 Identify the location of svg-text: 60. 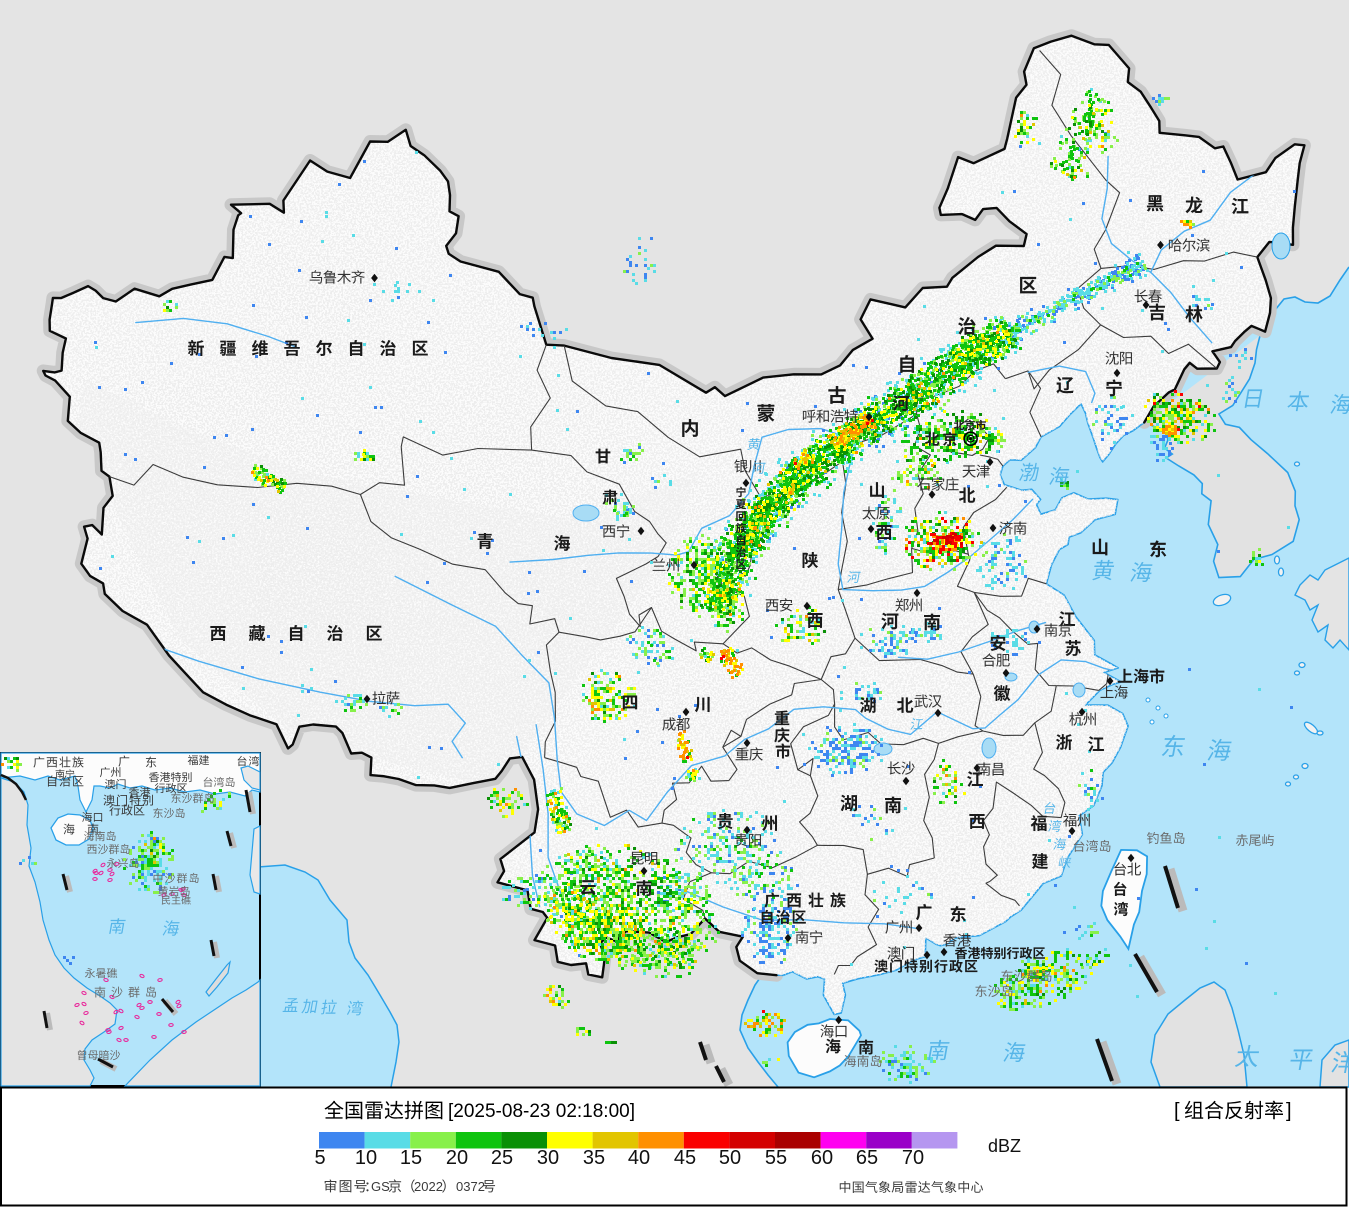
(822, 1158).